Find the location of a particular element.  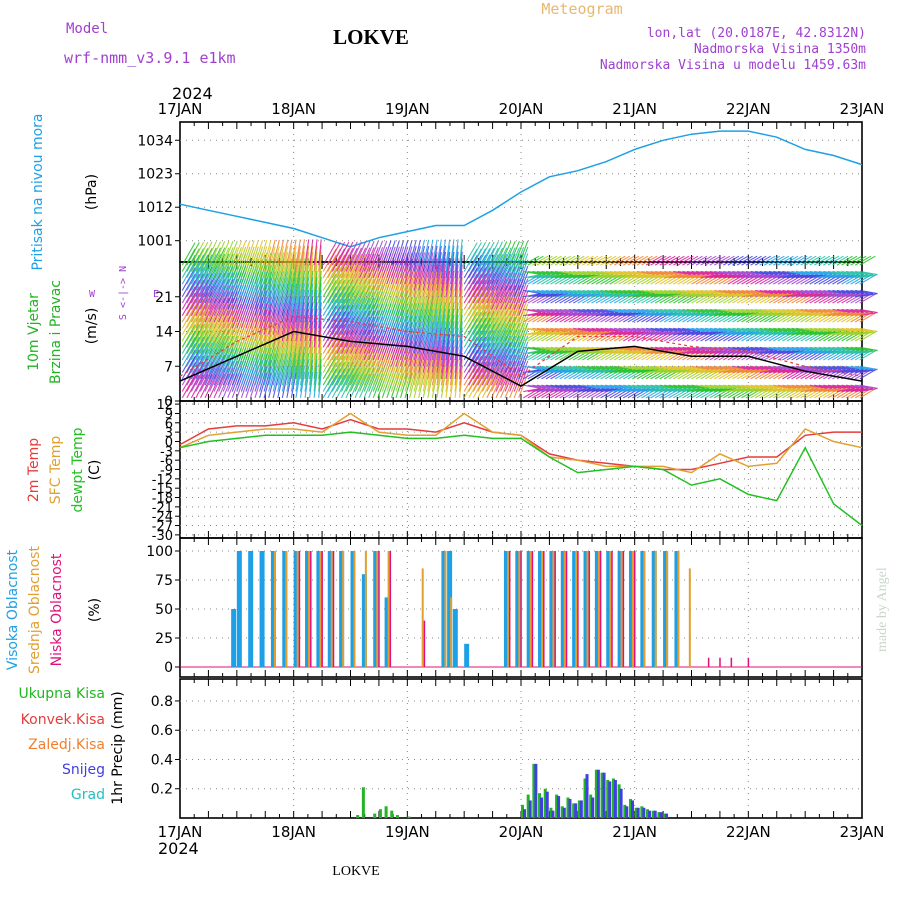

pressure-line is located at coordinates (521, 189).